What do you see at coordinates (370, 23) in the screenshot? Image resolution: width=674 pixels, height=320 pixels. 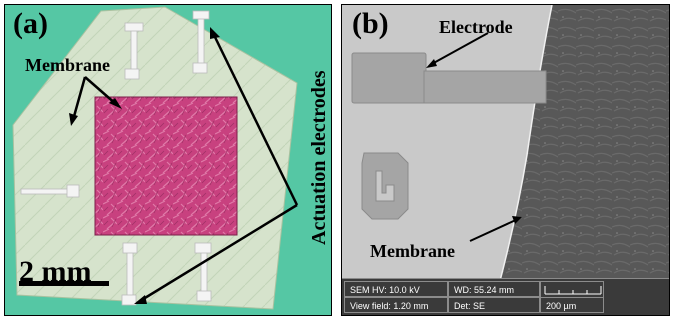 I see `panel-b-label: (b)` at bounding box center [370, 23].